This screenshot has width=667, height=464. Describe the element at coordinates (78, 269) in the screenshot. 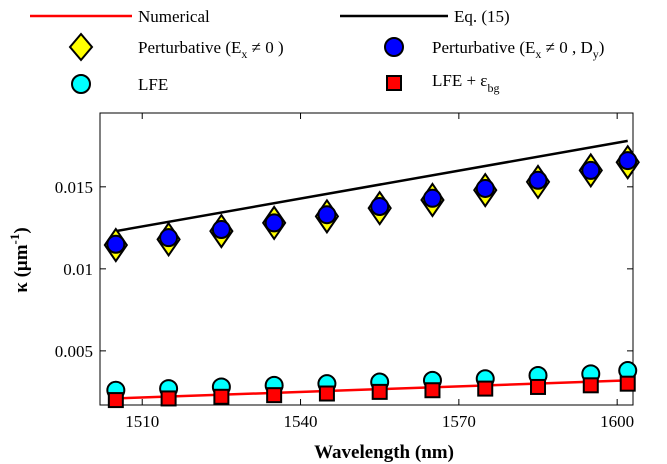

I see `y-tick-label: 0.01` at that location.